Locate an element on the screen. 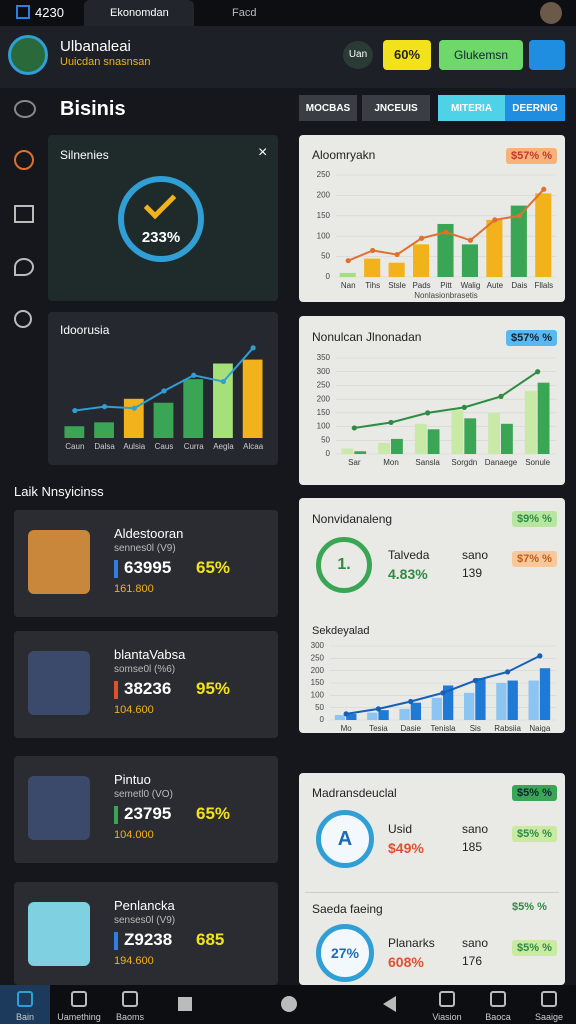  nav-label: Baoms is located at coordinates (129, 1017).